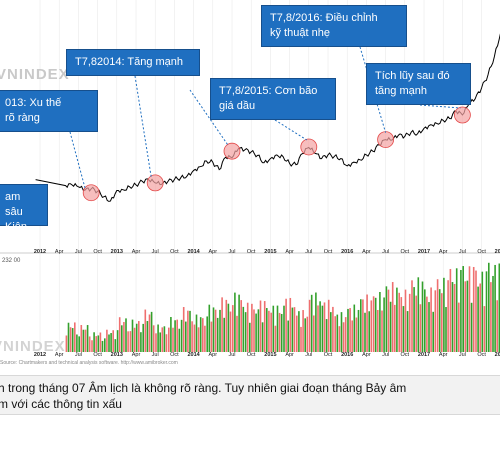  I want to click on annotation-2014: T7,82014: Tăng mạnh, so click(133, 62).